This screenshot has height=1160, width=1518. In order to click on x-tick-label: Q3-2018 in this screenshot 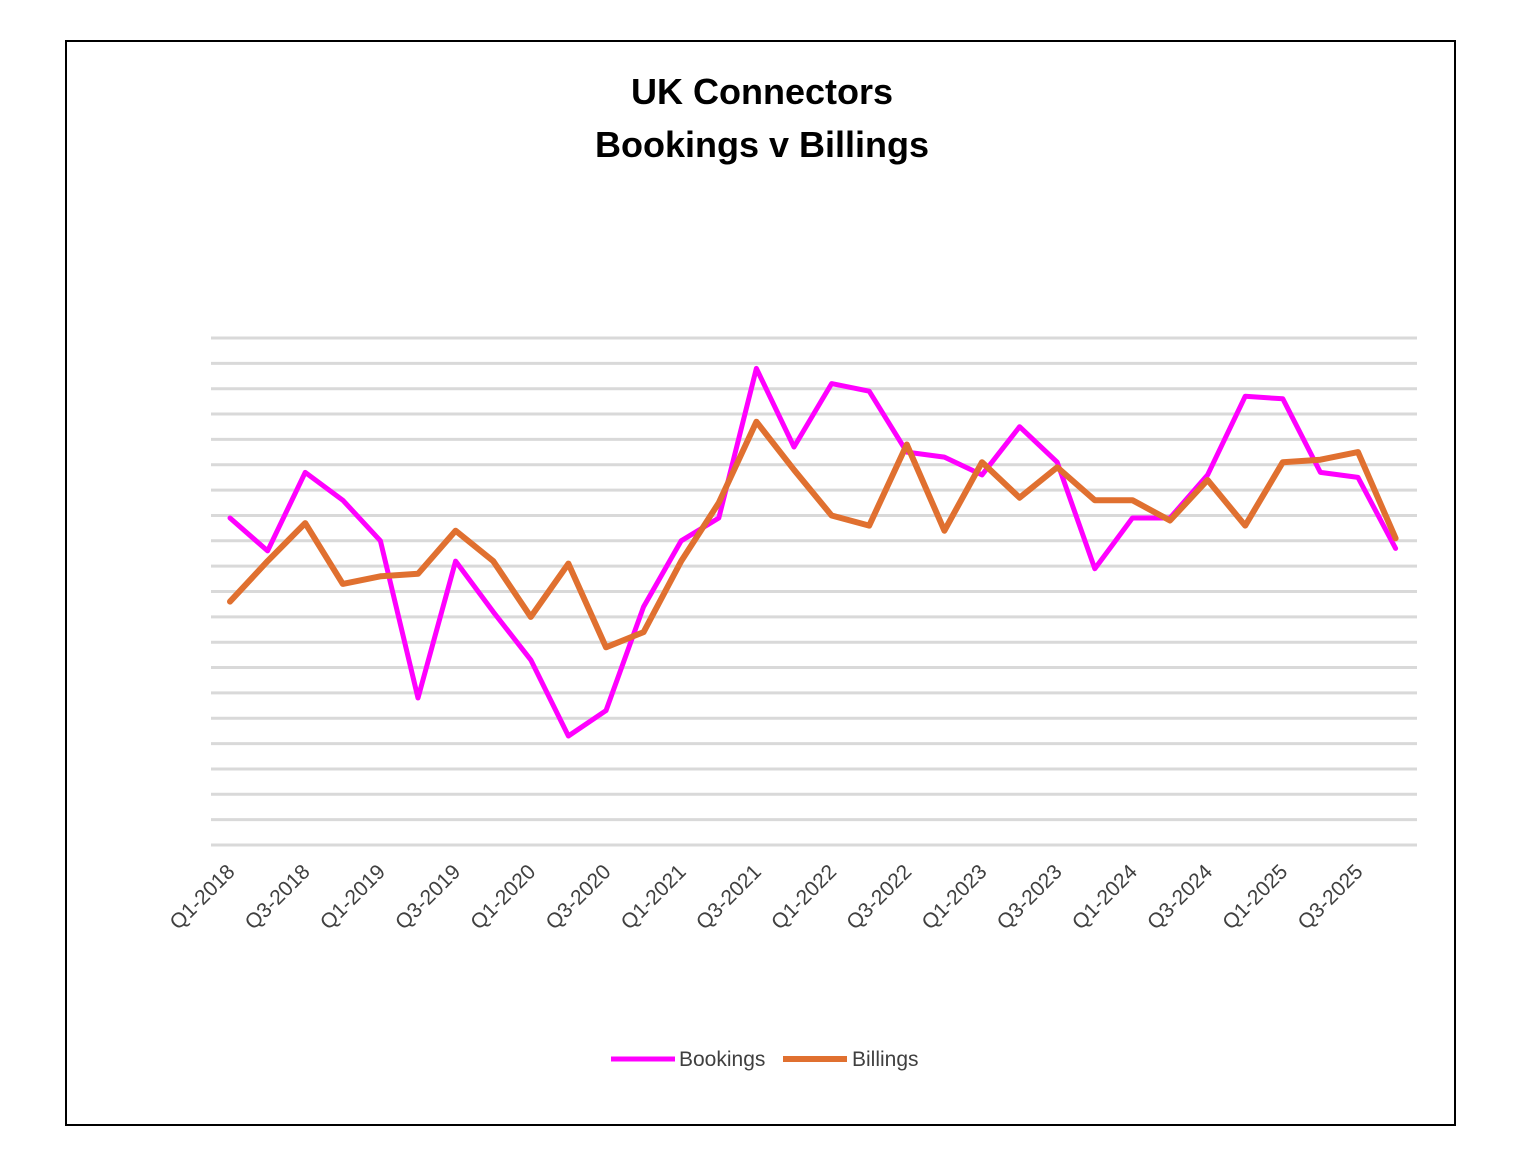, I will do `click(278, 897)`.